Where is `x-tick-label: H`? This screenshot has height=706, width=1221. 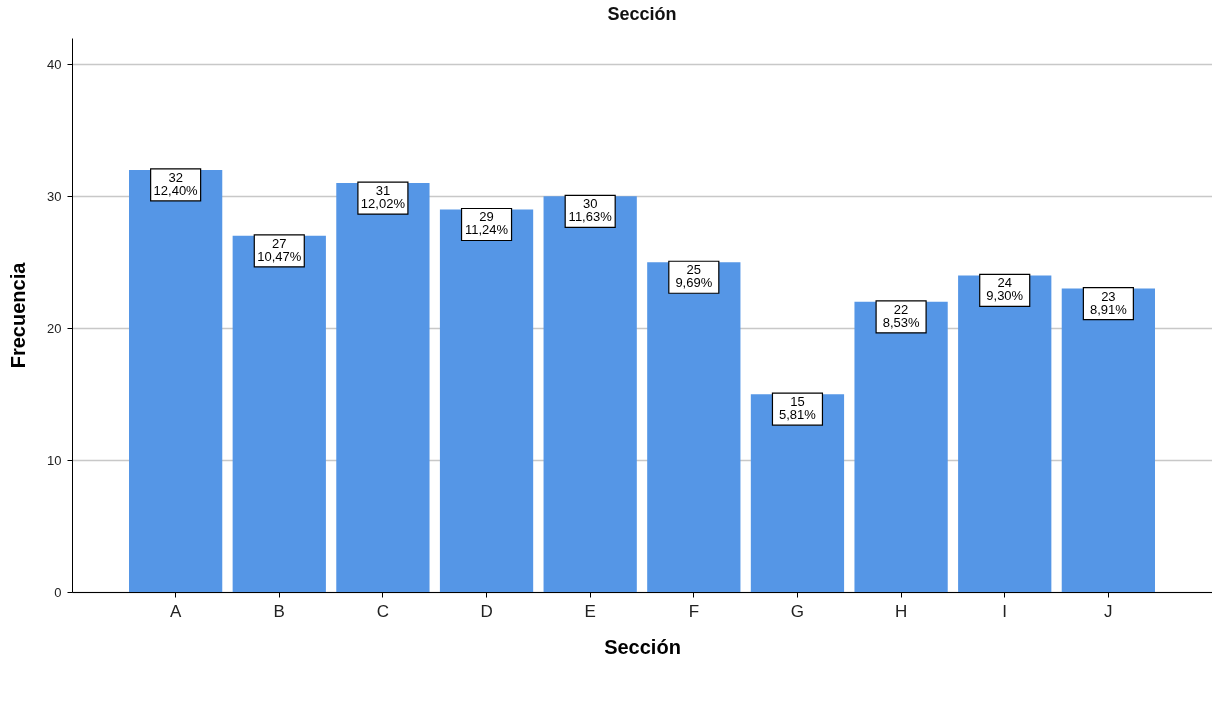 x-tick-label: H is located at coordinates (901, 611).